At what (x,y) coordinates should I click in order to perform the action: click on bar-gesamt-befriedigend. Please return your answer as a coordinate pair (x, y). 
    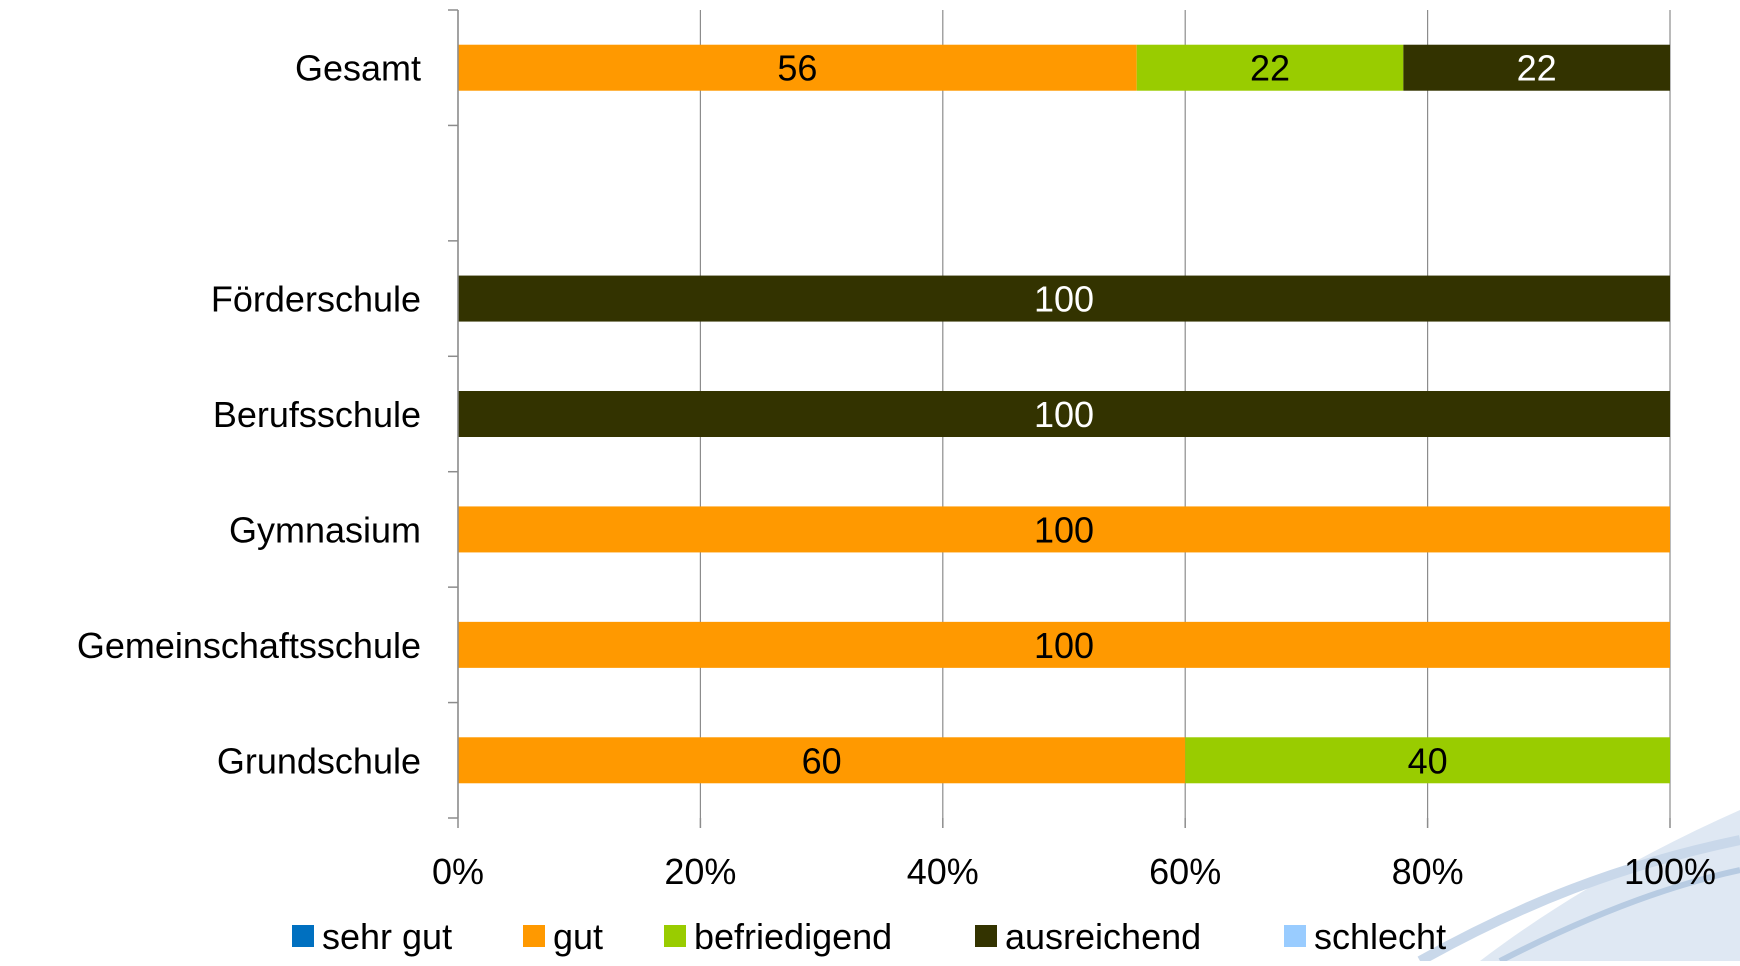
    Looking at the image, I should click on (1270, 67).